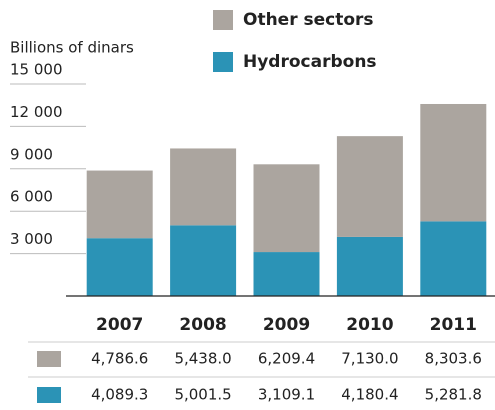  What do you see at coordinates (31, 239) in the screenshot?
I see `y-tick-label: 3 000` at bounding box center [31, 239].